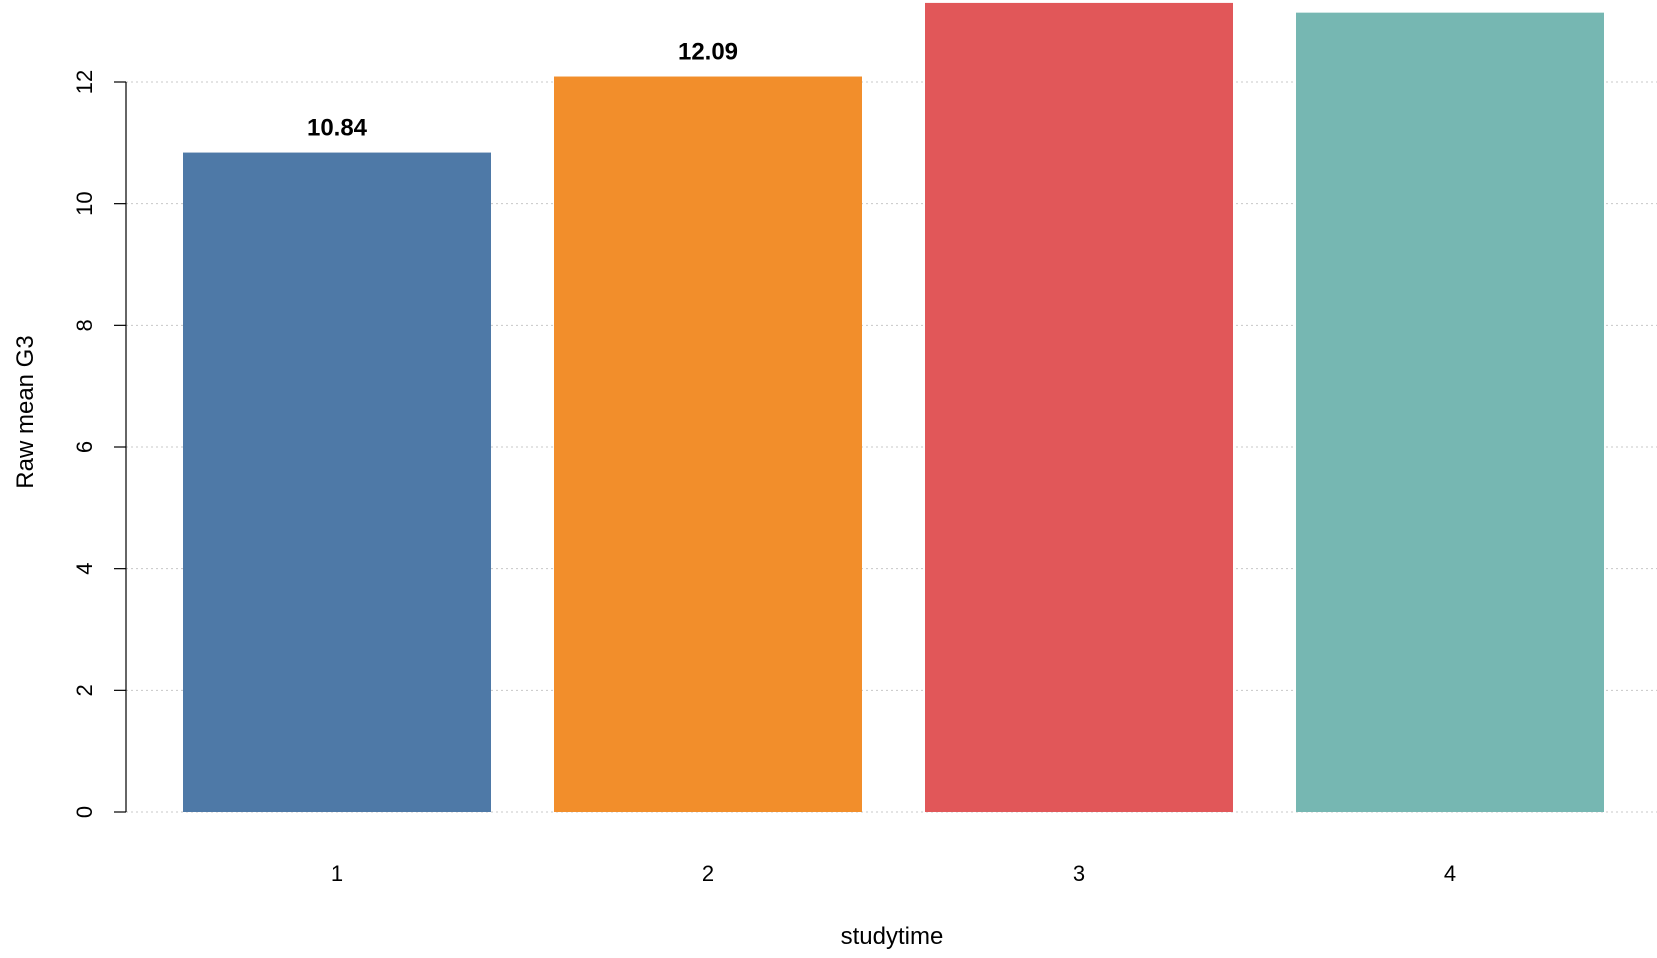 Image resolution: width=1657 pixels, height=958 pixels. I want to click on y-tick-label-6: 6, so click(84, 447).